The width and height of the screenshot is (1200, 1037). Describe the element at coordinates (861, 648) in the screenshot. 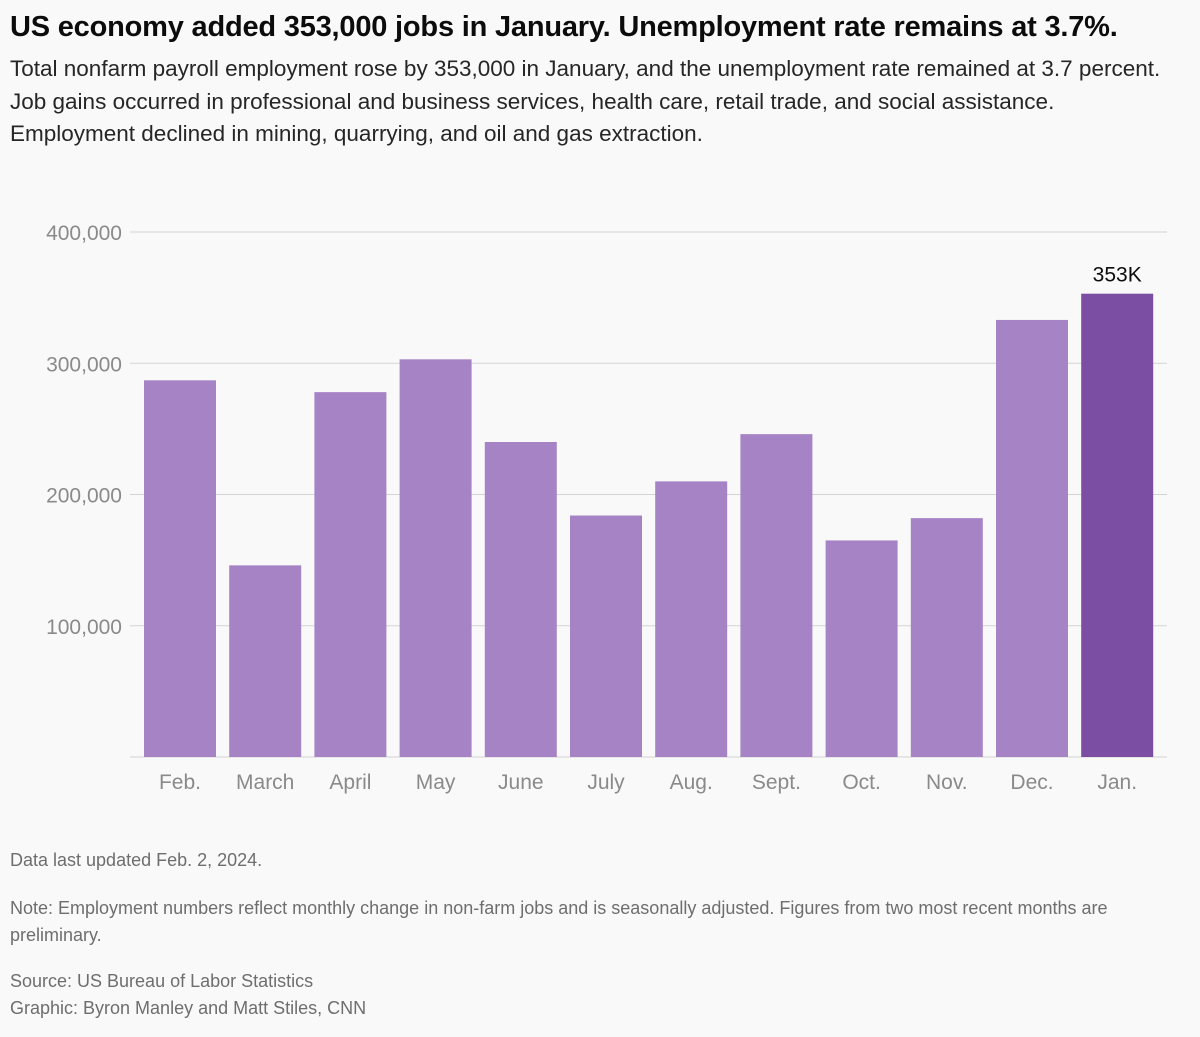

I see `bar-oct` at that location.